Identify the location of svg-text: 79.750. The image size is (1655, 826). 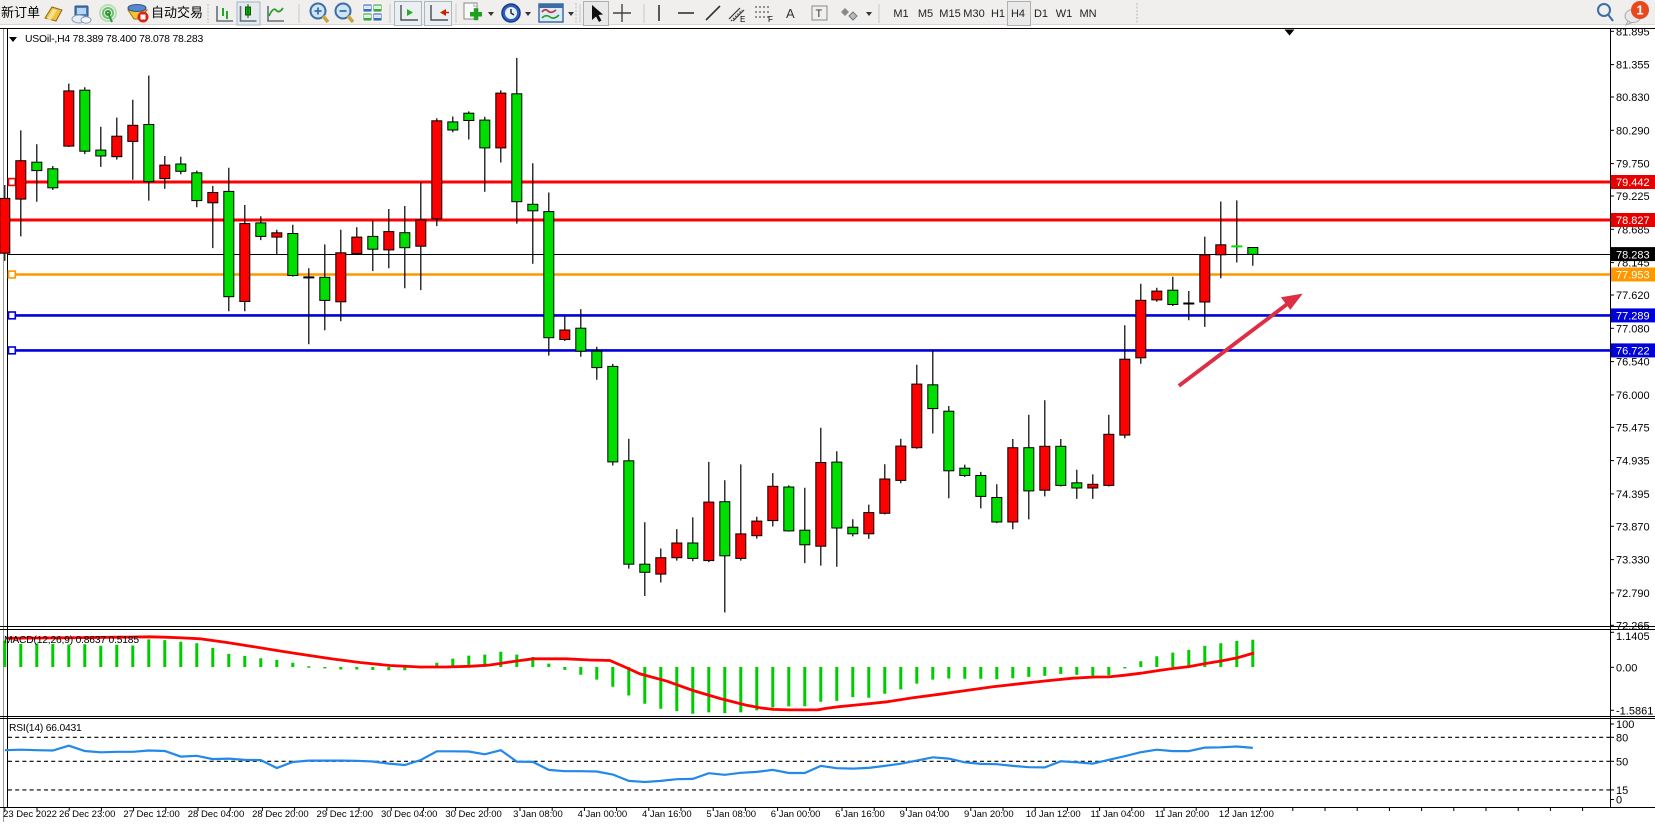
(1633, 165).